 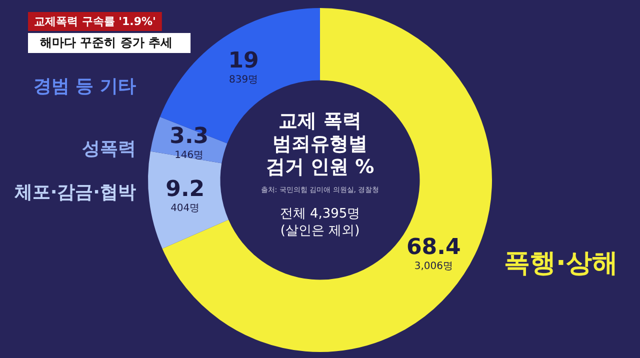 What do you see at coordinates (561, 263) in the screenshot?
I see `slice-label: 폭행·상해` at bounding box center [561, 263].